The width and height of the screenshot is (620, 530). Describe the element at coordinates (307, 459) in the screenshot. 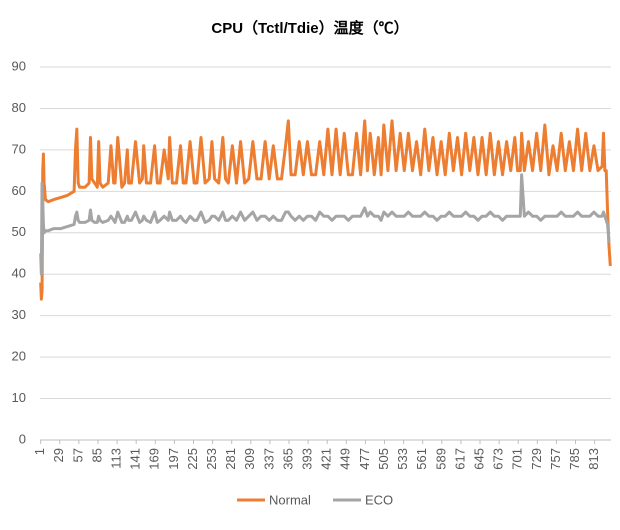

I see `x-tick-label: 393` at that location.